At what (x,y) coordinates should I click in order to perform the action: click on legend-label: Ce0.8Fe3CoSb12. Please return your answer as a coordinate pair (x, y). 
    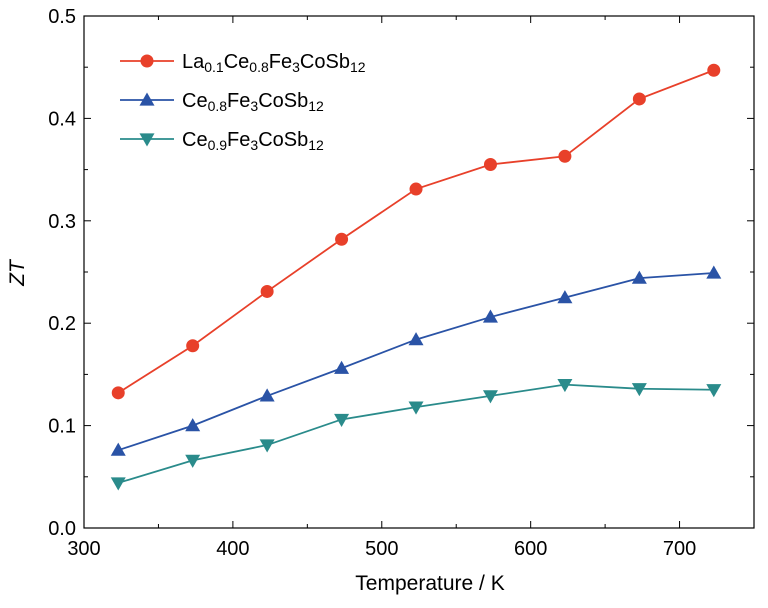
    Looking at the image, I should click on (253, 102).